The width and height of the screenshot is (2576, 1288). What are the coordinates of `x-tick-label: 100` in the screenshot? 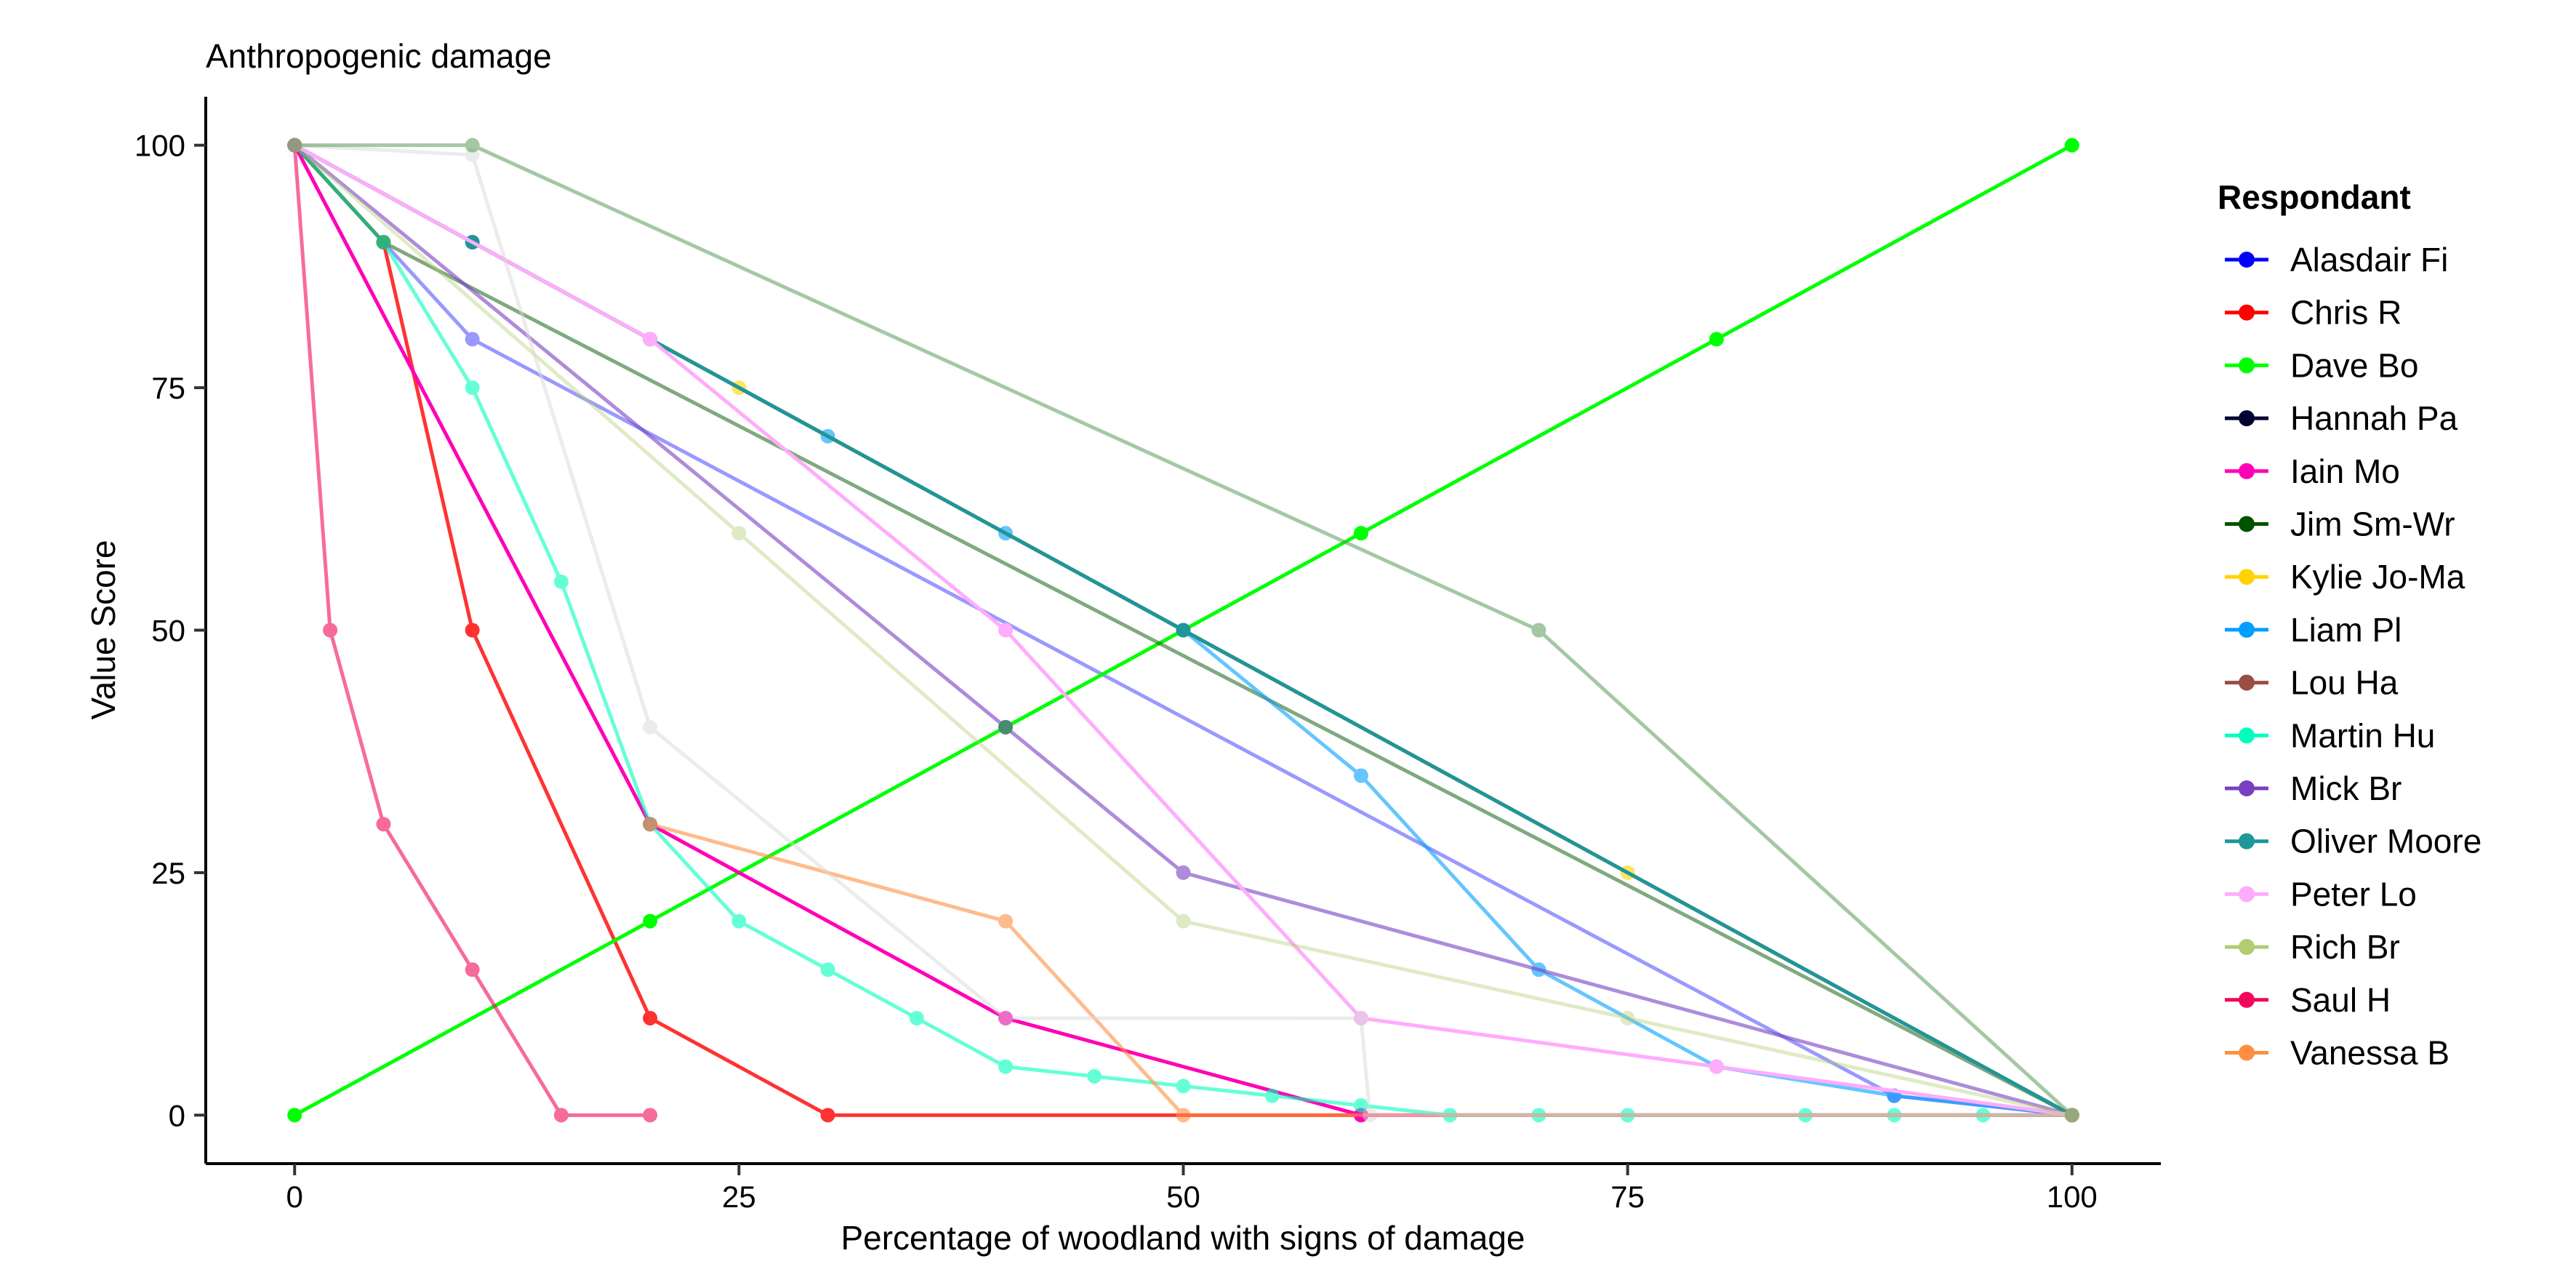 It's located at (2072, 1197).